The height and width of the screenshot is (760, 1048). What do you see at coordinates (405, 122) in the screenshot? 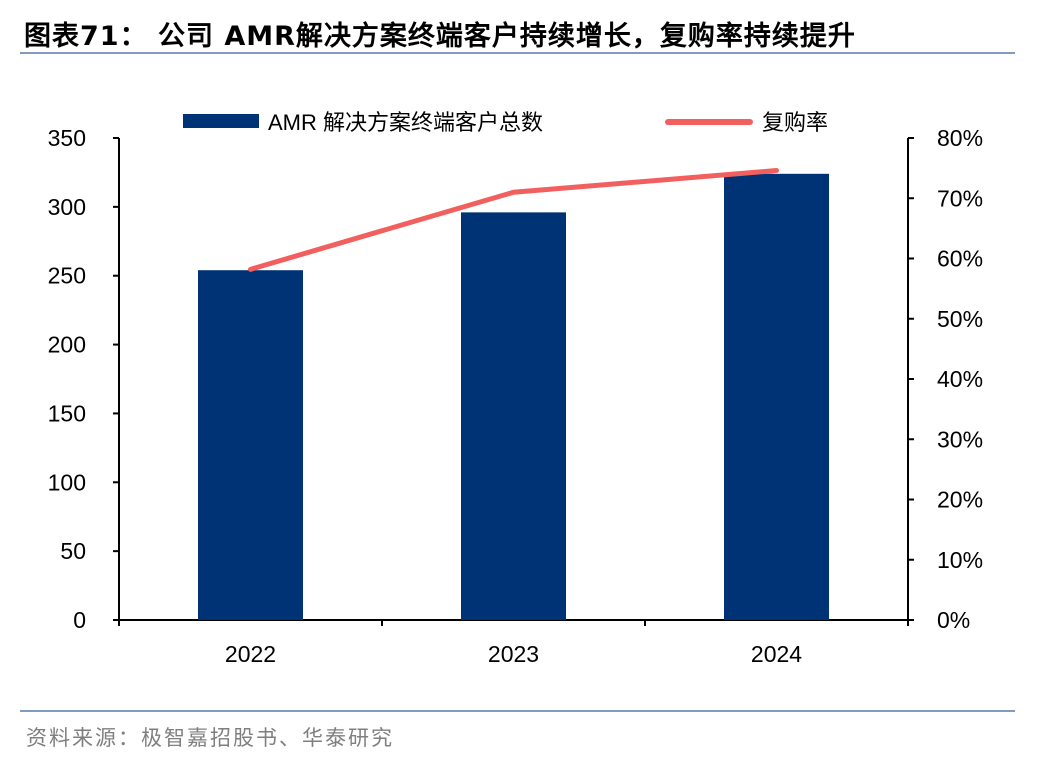
I see `legend-bar-label: AMR 解决方案终端客户总数` at bounding box center [405, 122].